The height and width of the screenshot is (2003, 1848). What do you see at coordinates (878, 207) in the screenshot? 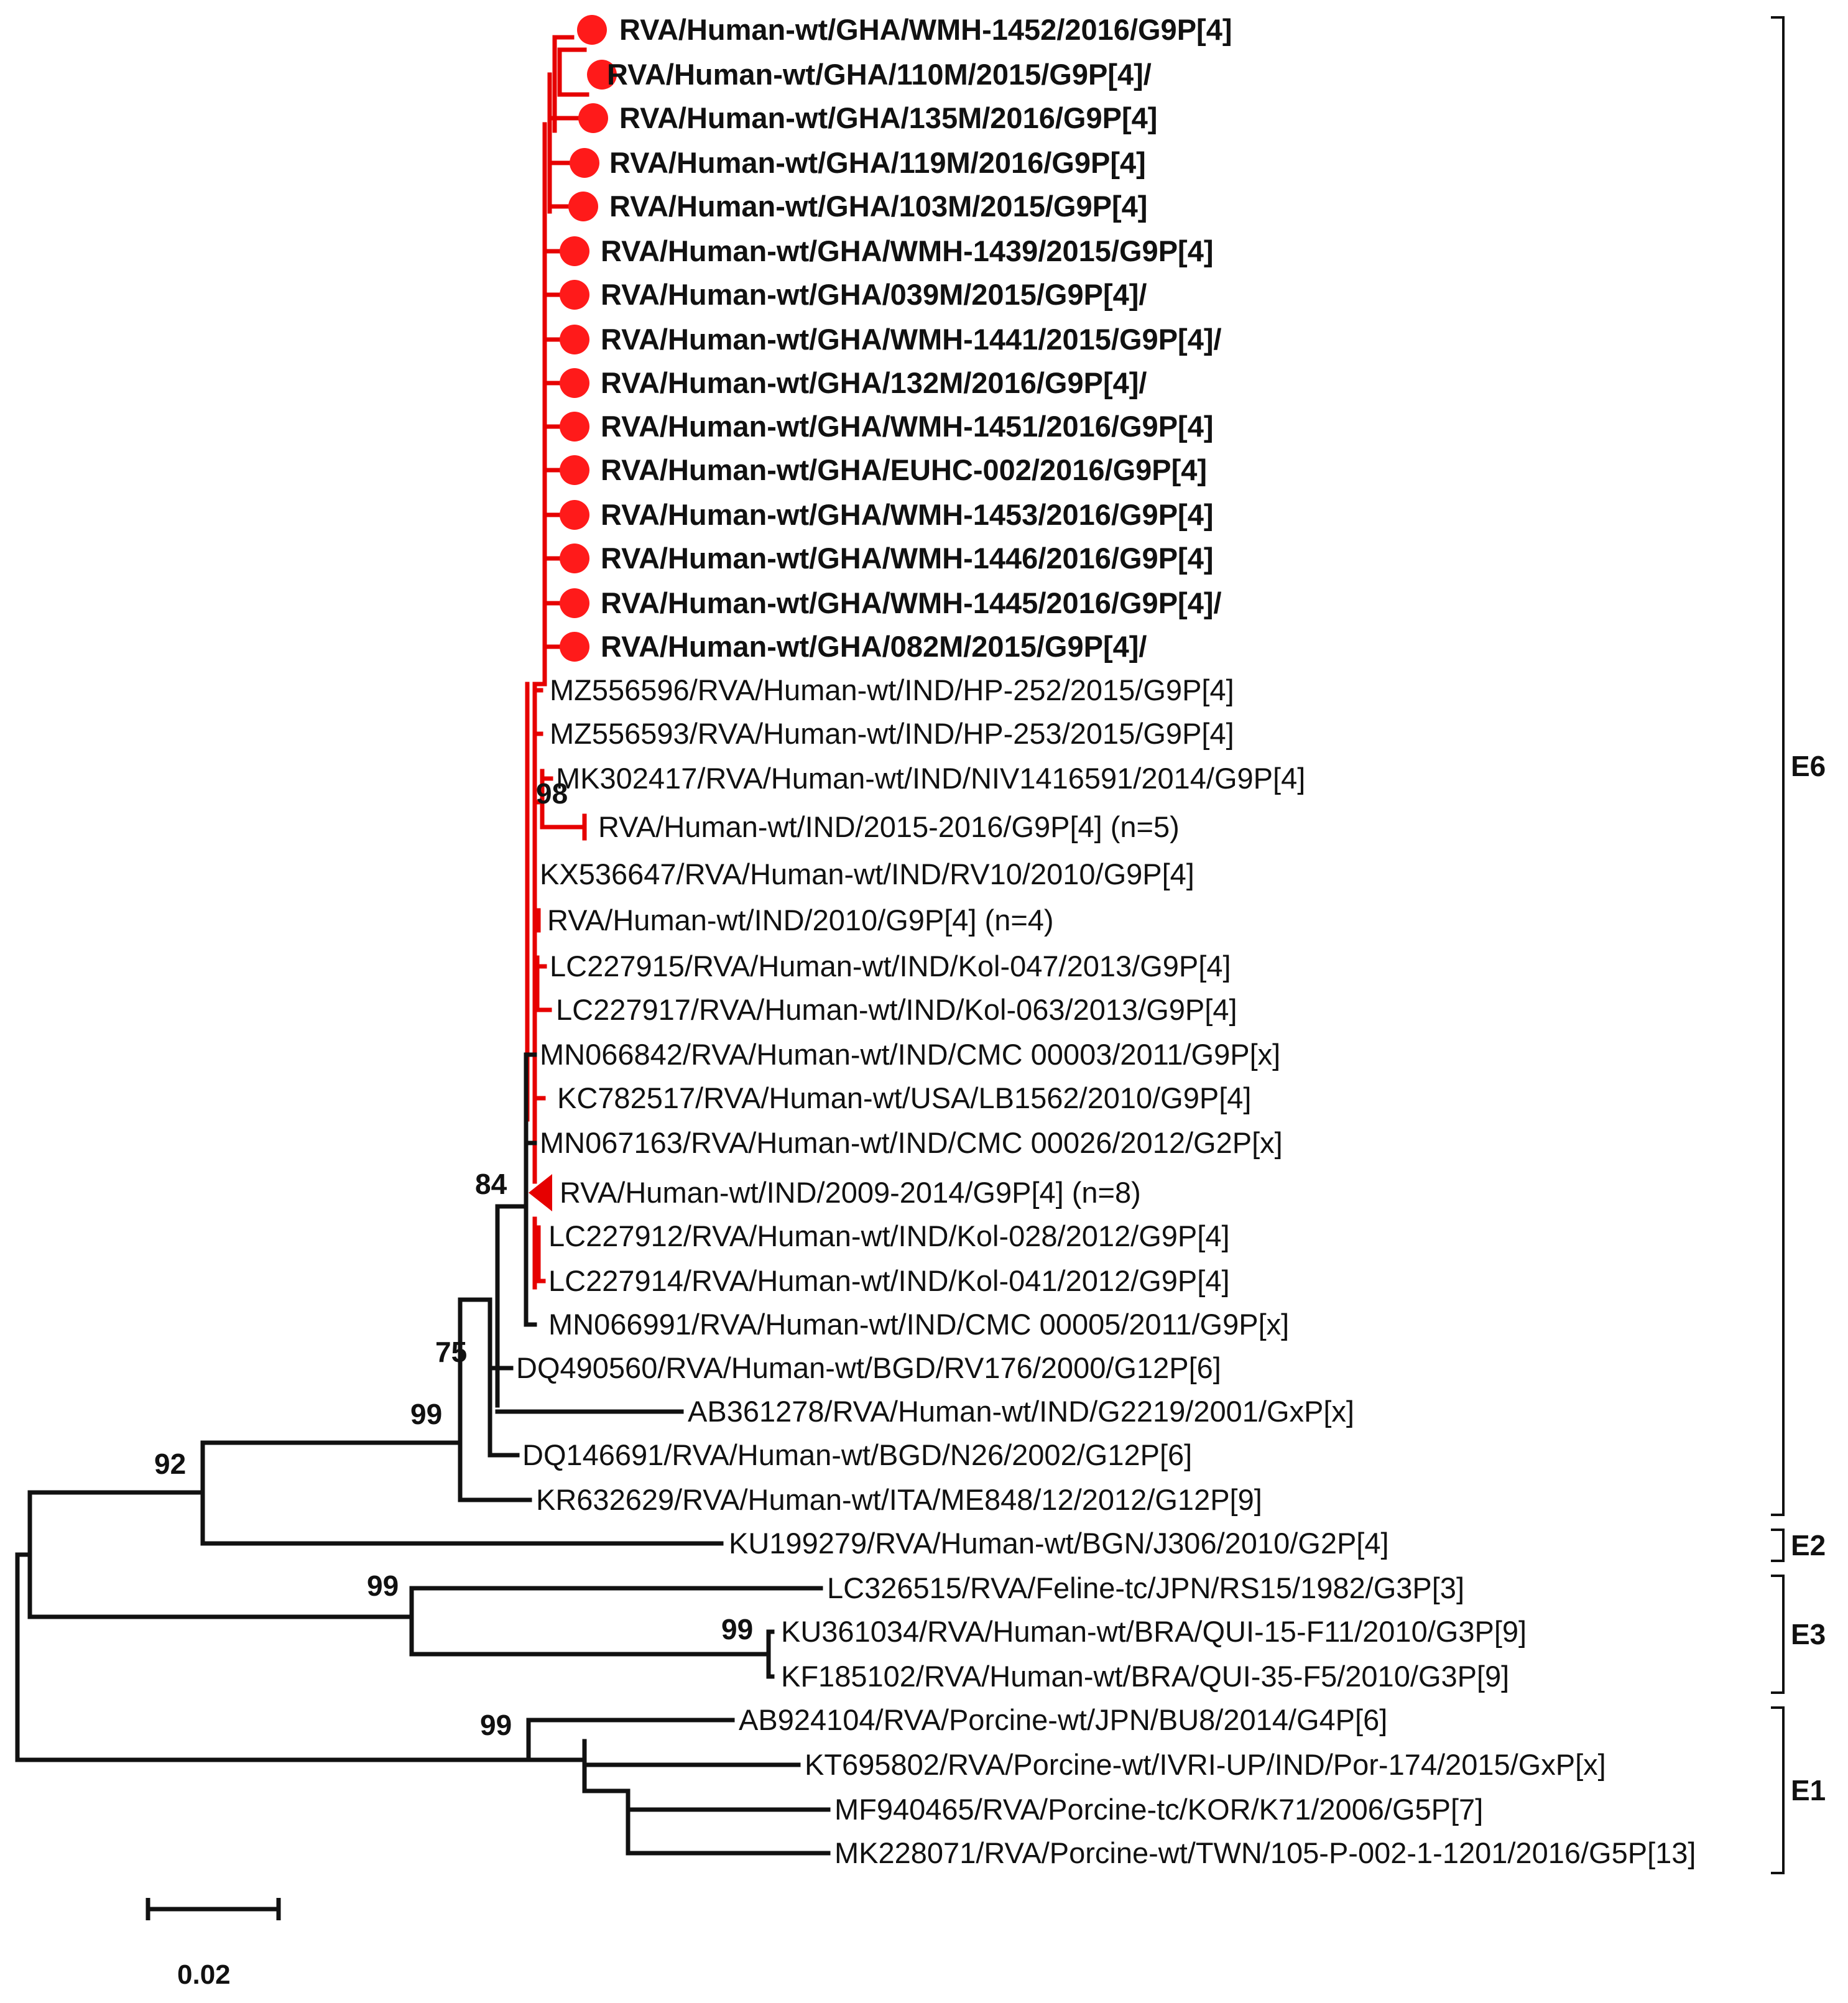
I see `leaf-label: RVA/Human-wt/GHA/103M/2015/G9P[4]` at bounding box center [878, 207].